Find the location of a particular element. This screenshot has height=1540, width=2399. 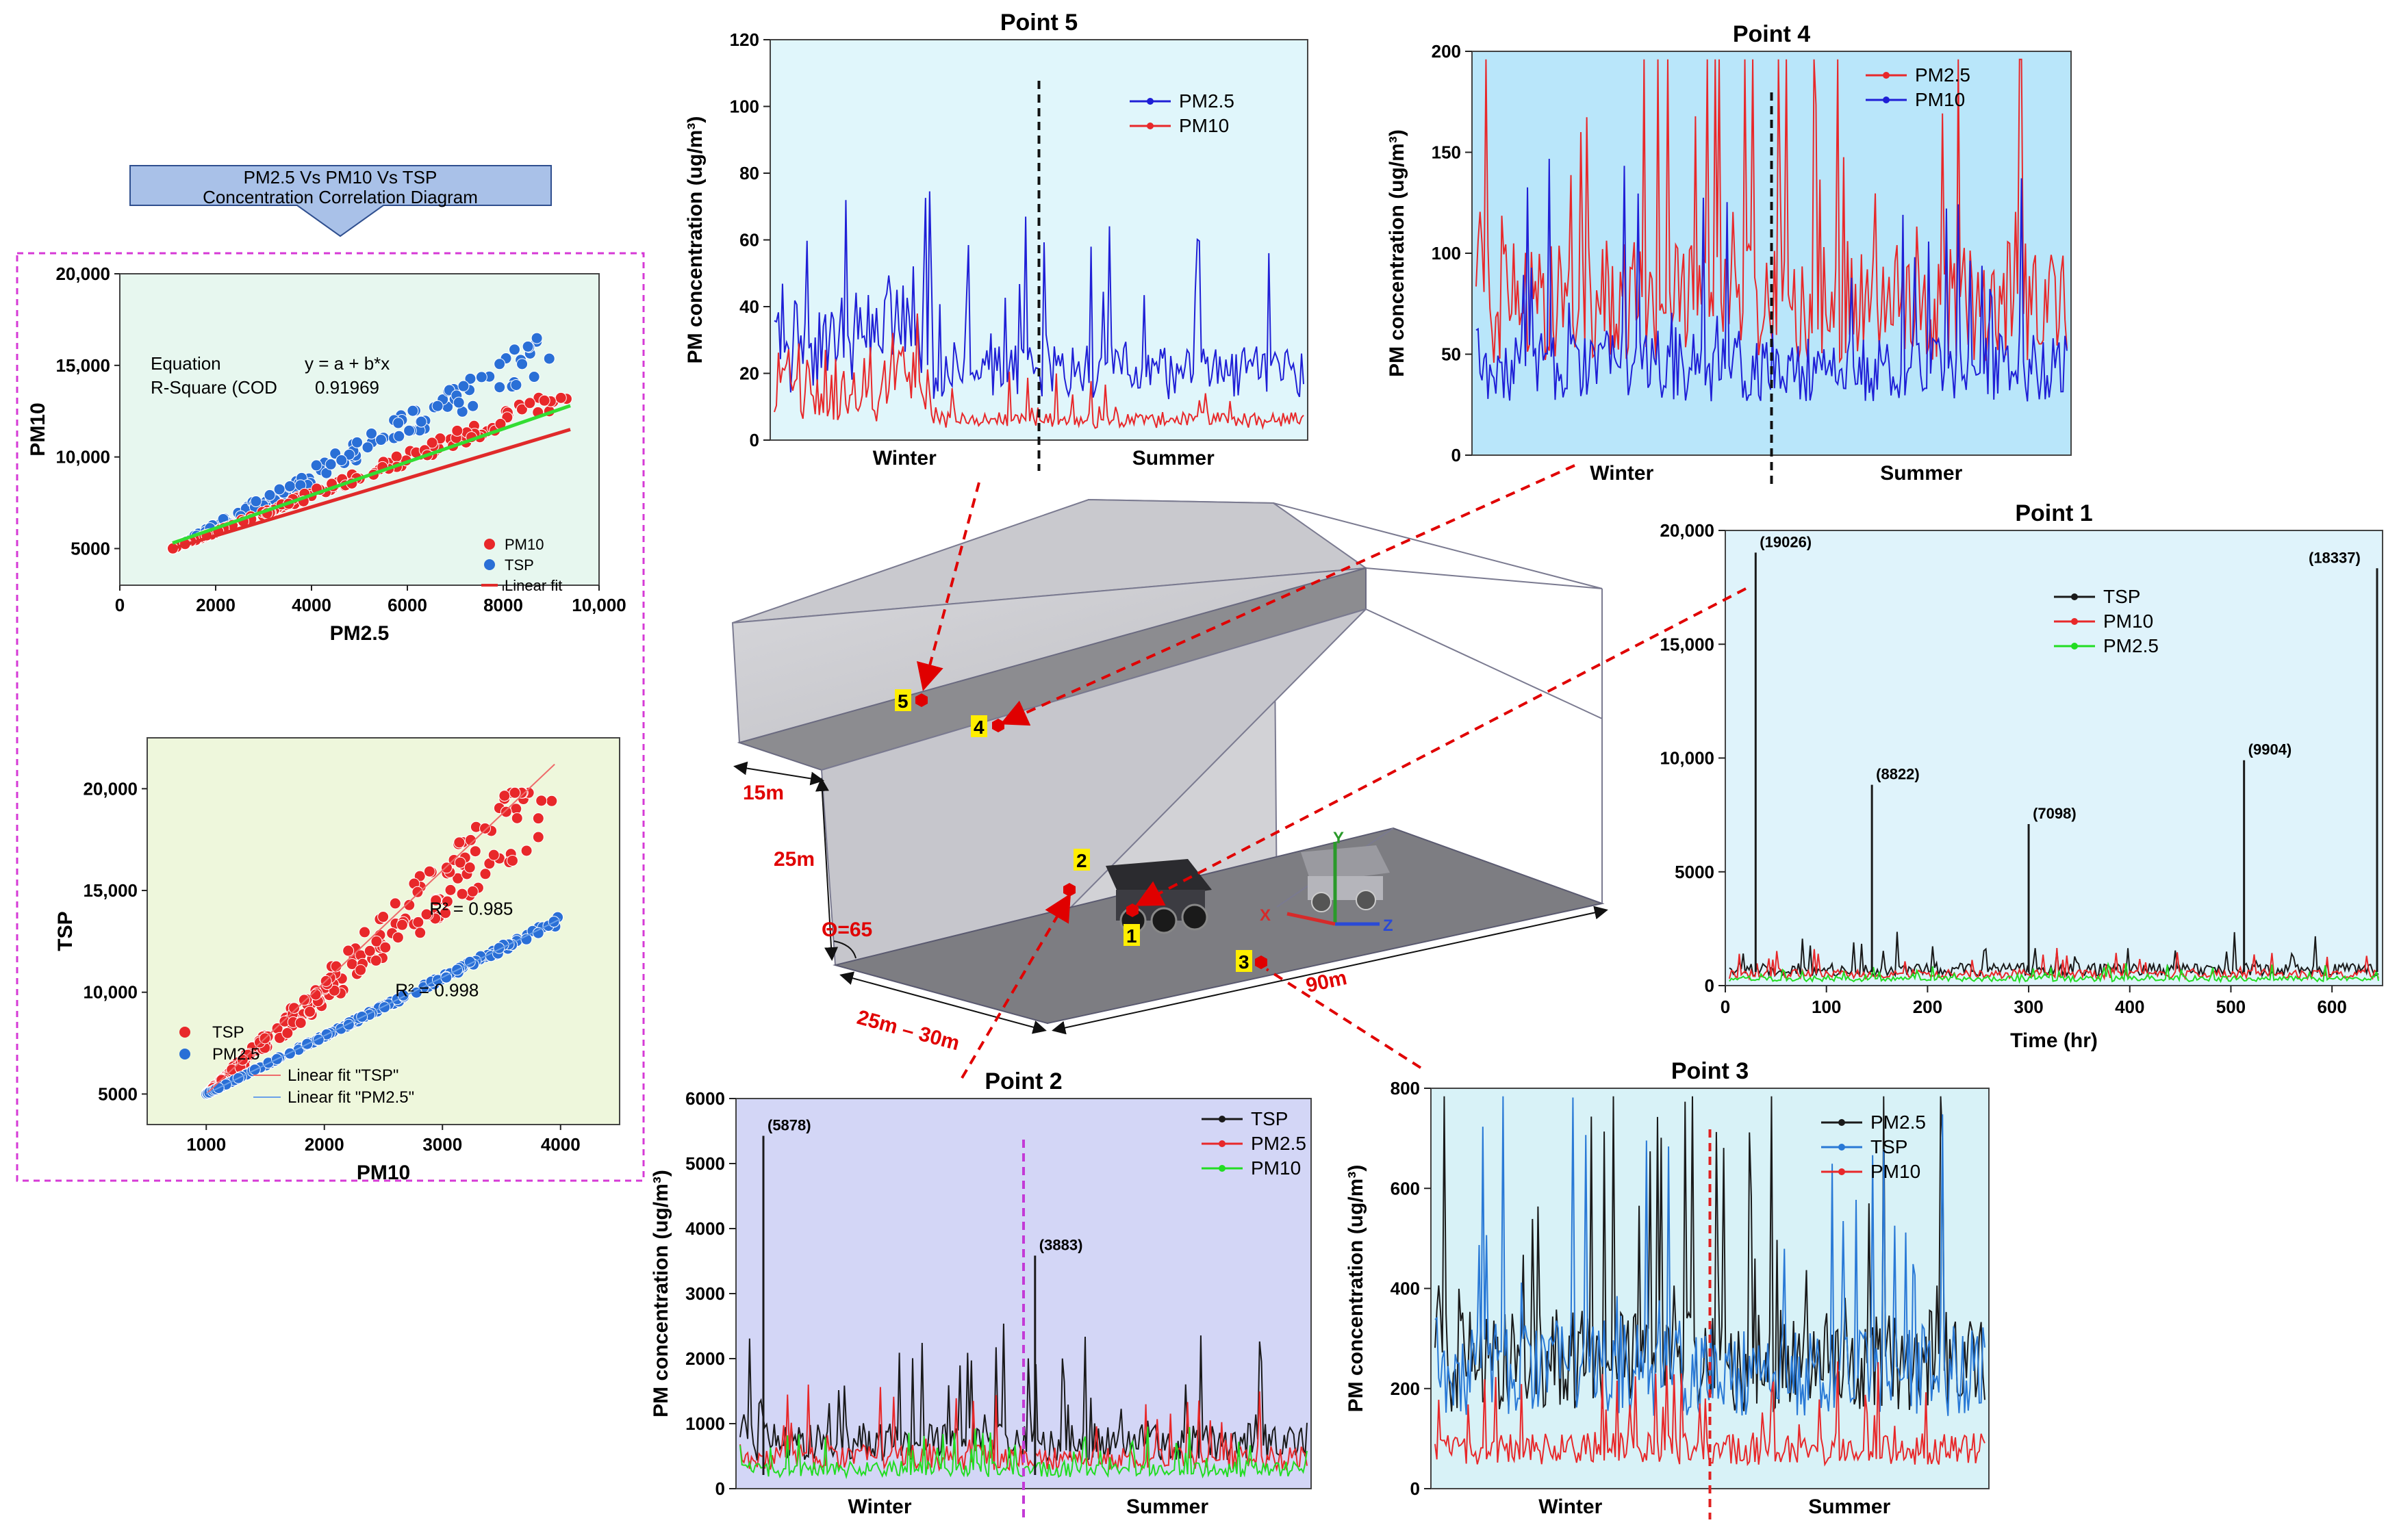

x-tick-label: 1000 is located at coordinates (206, 1144).